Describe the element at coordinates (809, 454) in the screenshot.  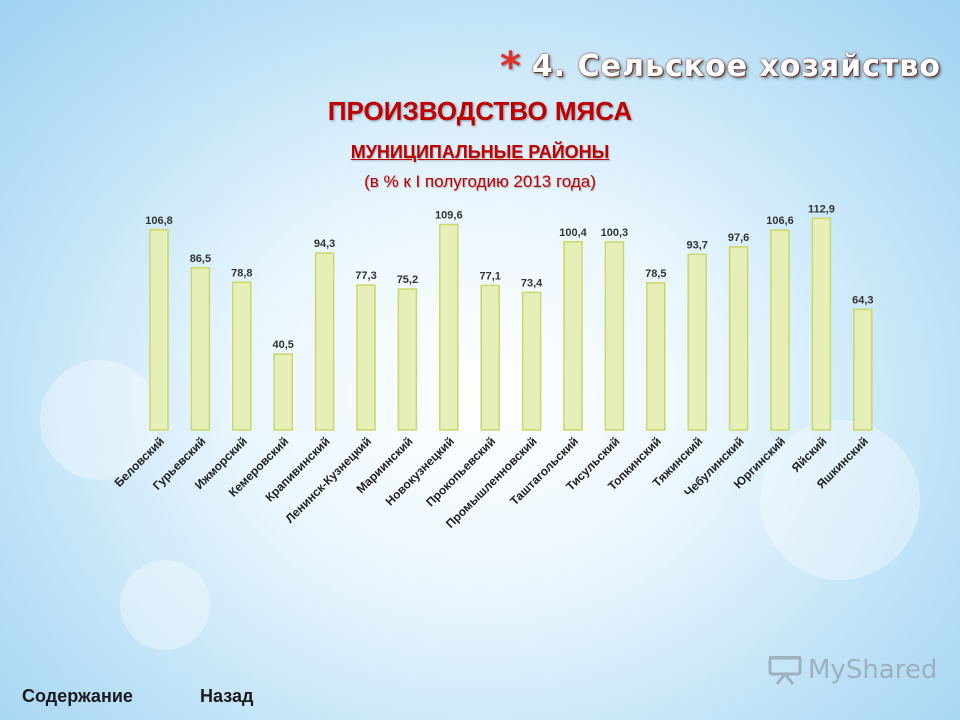
I see `category-label-16: Яйский` at that location.